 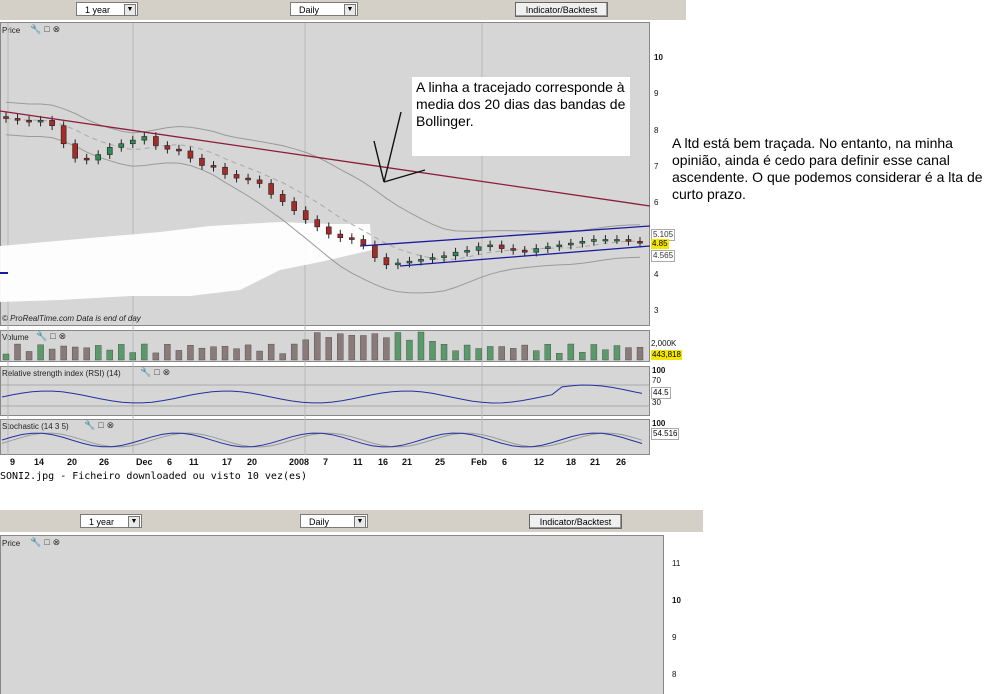 I want to click on bottom-period-value: 1 year, so click(x=102, y=522).